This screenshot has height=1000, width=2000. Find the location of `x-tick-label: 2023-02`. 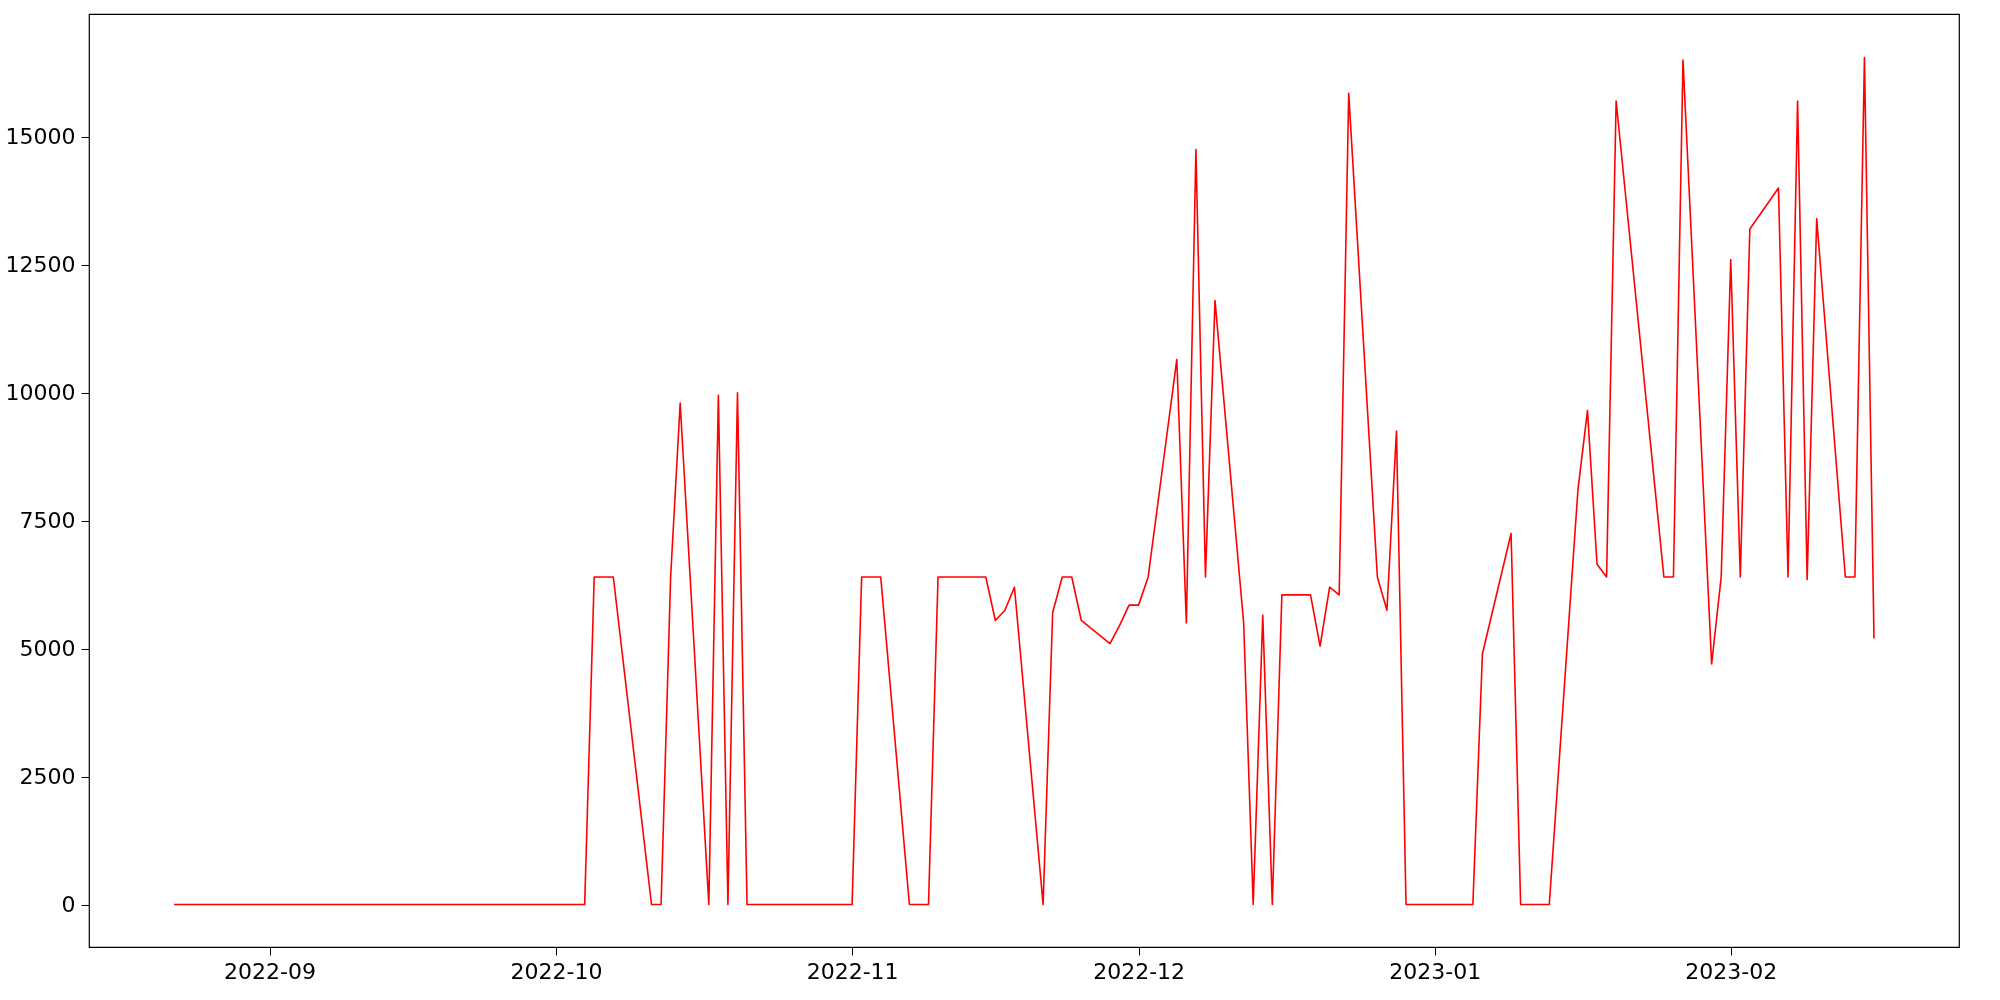

x-tick-label: 2023-02 is located at coordinates (1731, 971).